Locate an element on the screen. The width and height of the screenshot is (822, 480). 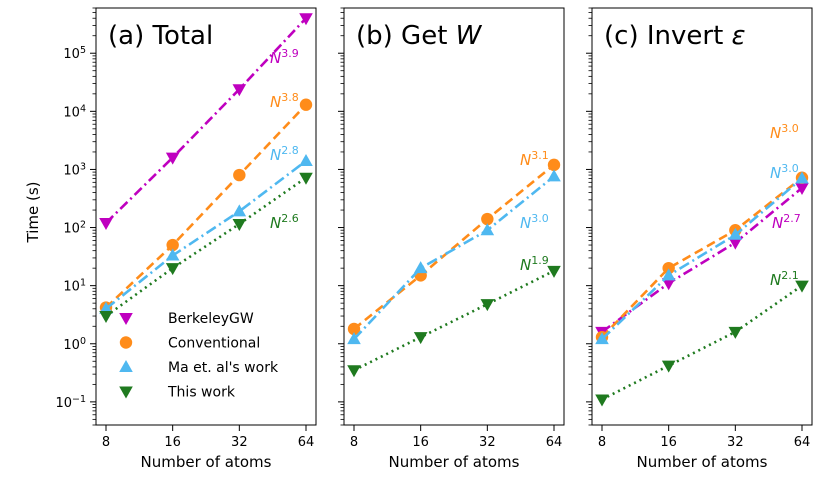
series-conventional: N3.0 is located at coordinates (702, 233).